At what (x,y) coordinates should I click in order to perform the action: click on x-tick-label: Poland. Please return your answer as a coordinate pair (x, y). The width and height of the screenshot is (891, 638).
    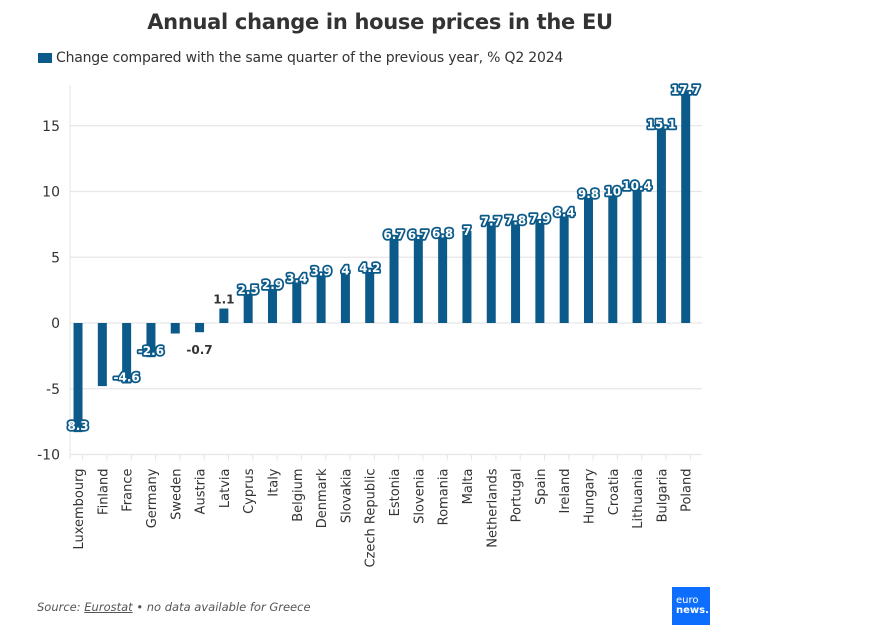
    Looking at the image, I should click on (687, 490).